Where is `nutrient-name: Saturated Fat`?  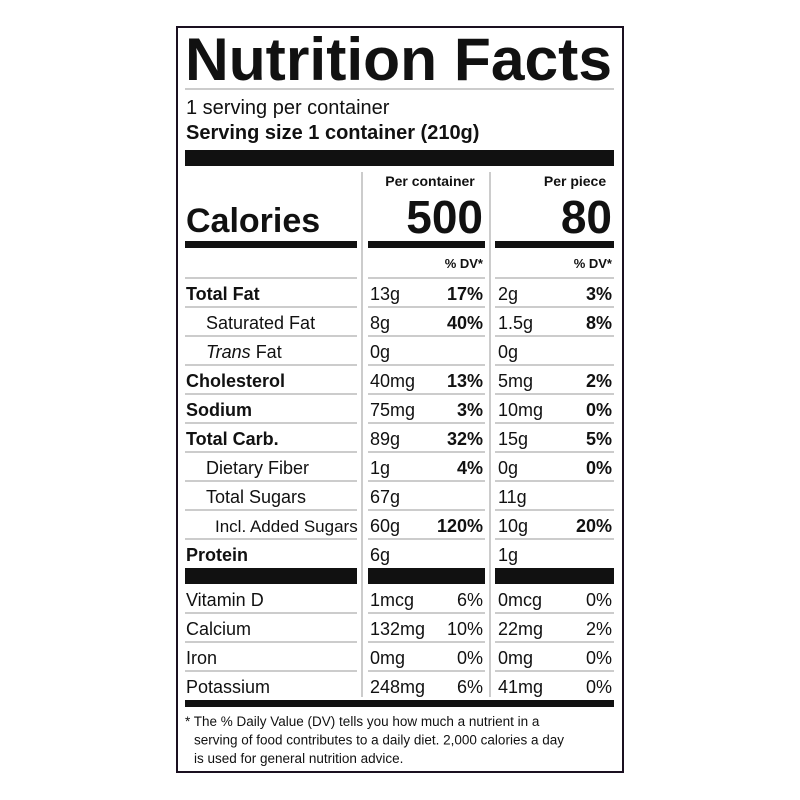 nutrient-name: Saturated Fat is located at coordinates (260, 323).